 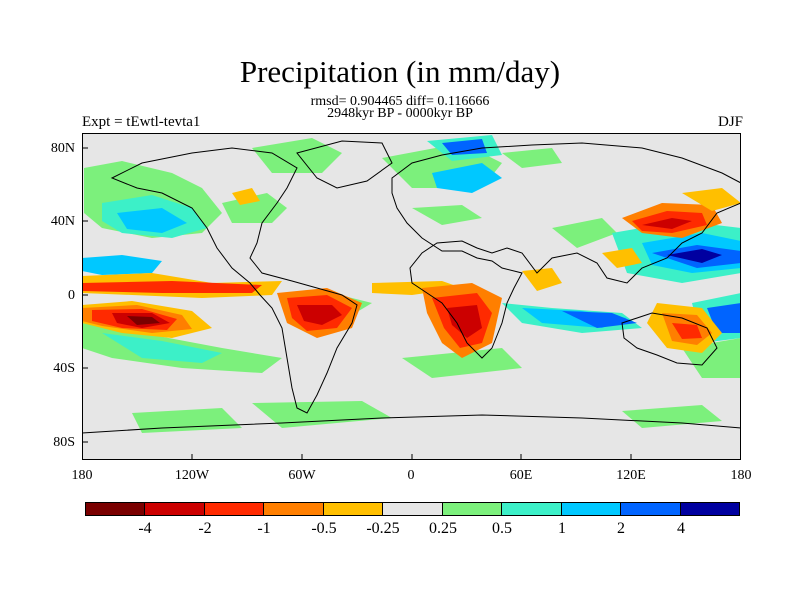 I want to click on x-tick-label: 60E, so click(x=521, y=475).